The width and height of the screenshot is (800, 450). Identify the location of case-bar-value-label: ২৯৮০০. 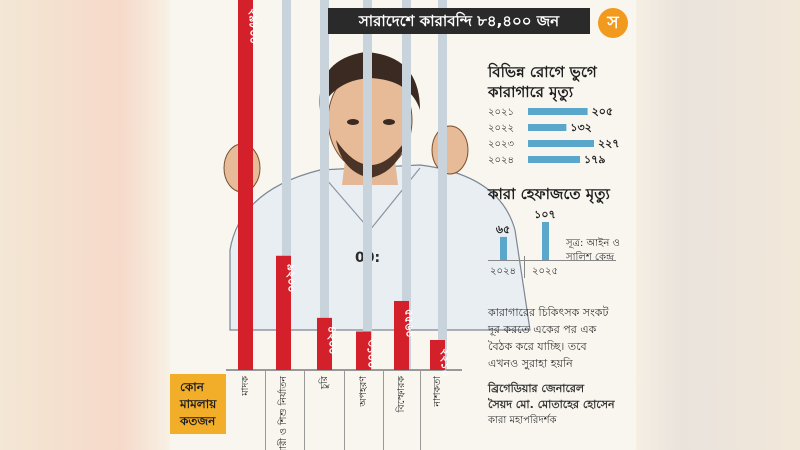
(253, 26).